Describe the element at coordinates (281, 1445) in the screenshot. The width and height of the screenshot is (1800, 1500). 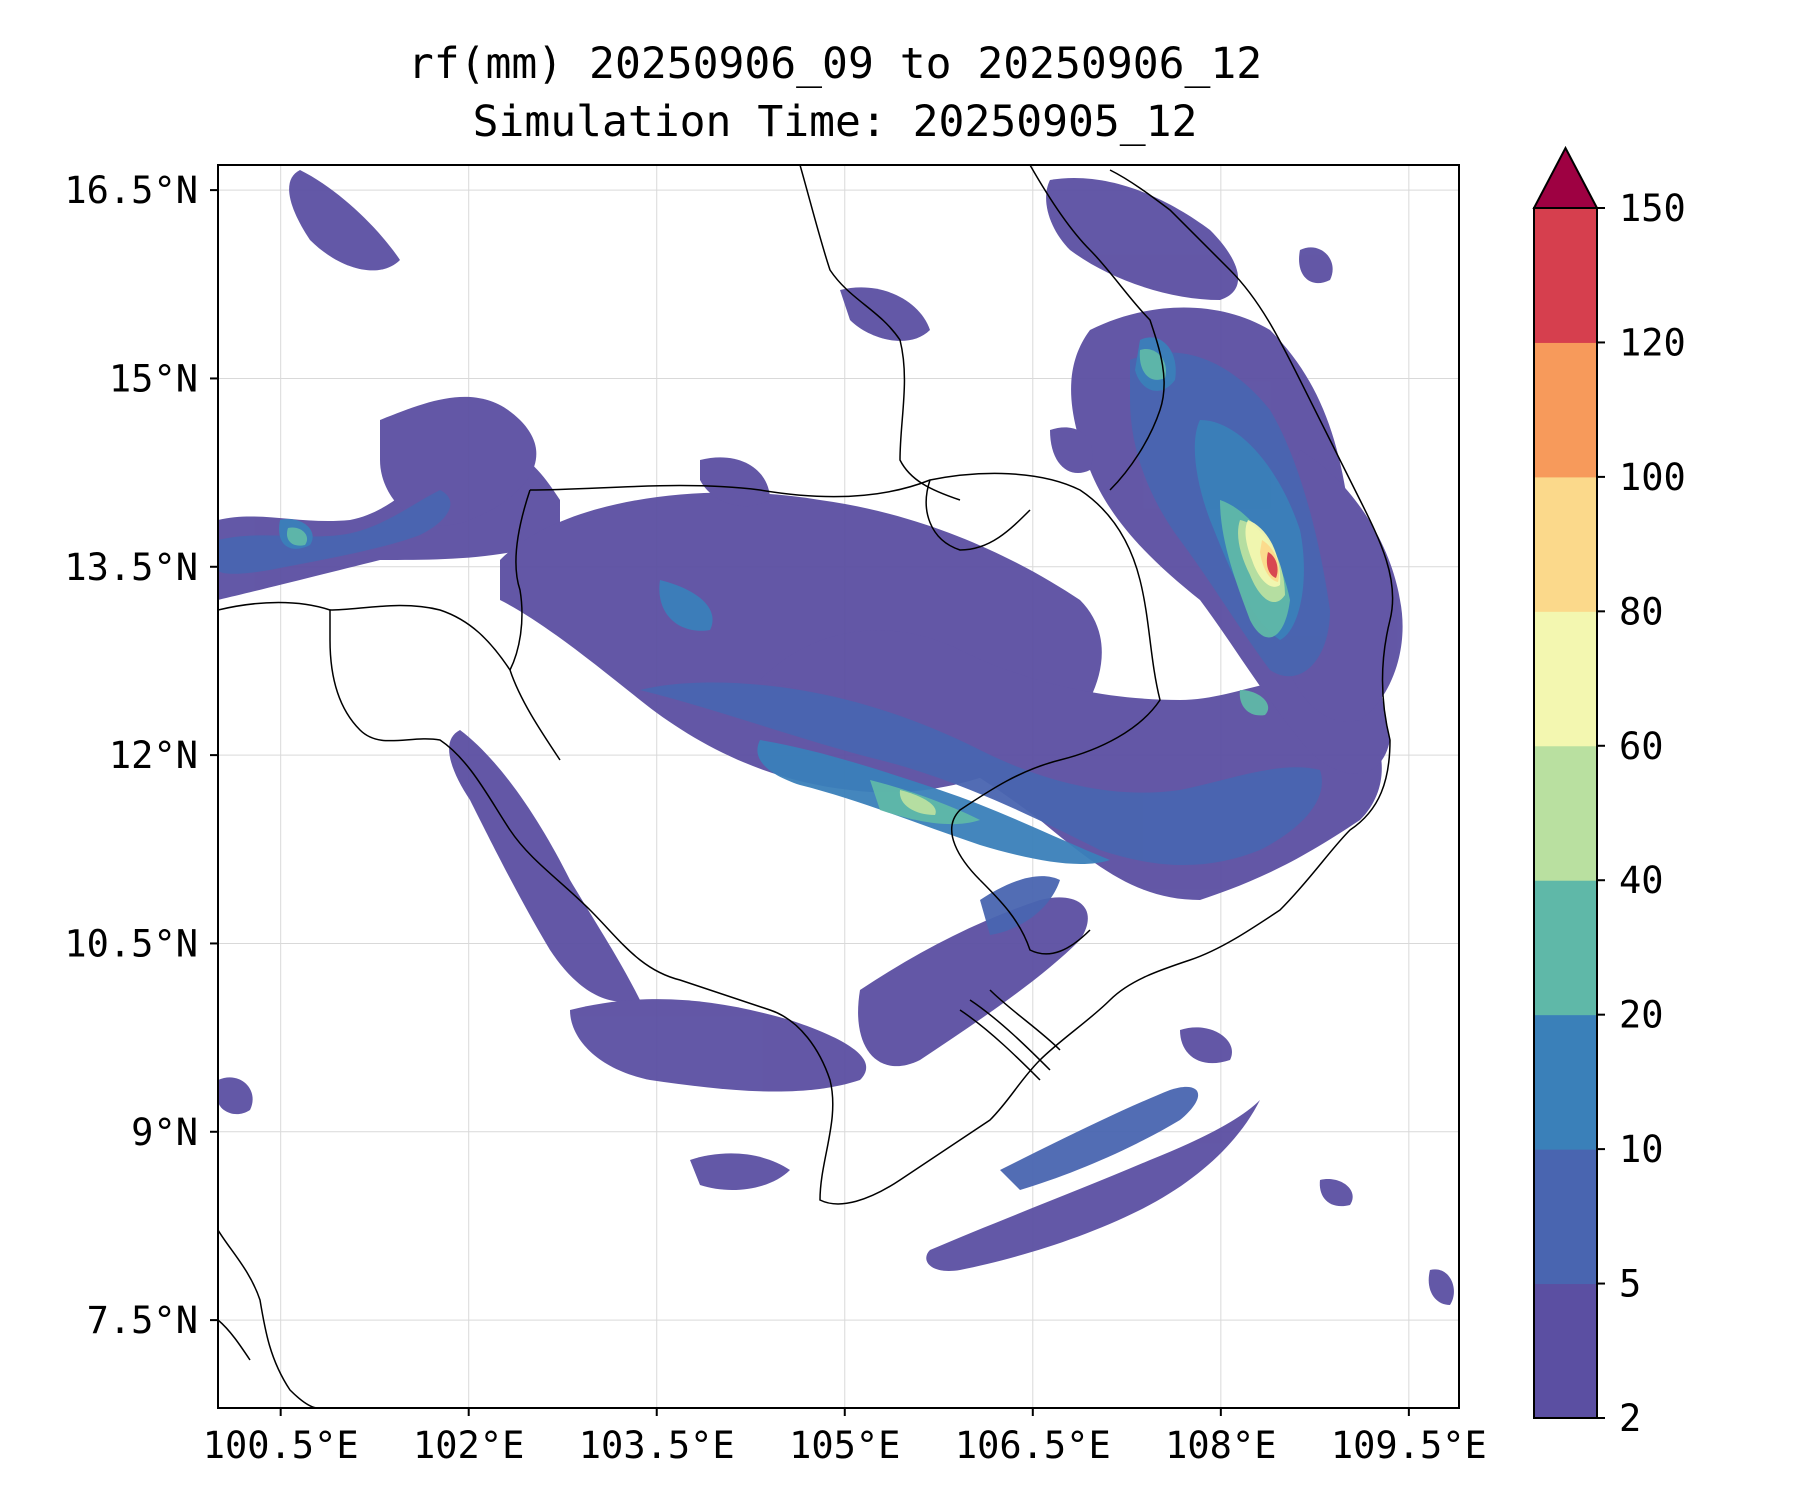
I see `x-tick-label: 100.5°E` at that location.